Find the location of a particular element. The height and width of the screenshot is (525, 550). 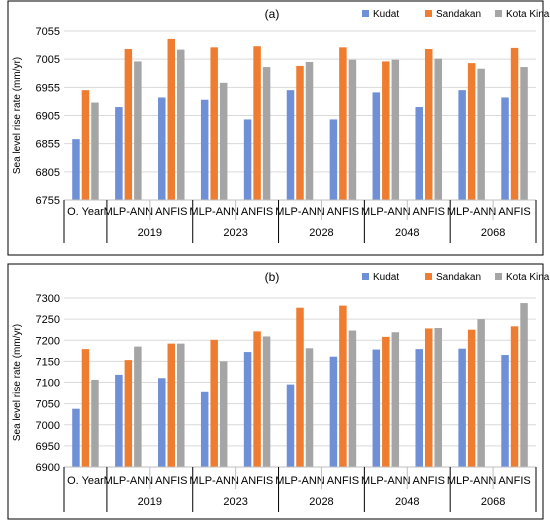

x-group-label: 2019 is located at coordinates (150, 233).